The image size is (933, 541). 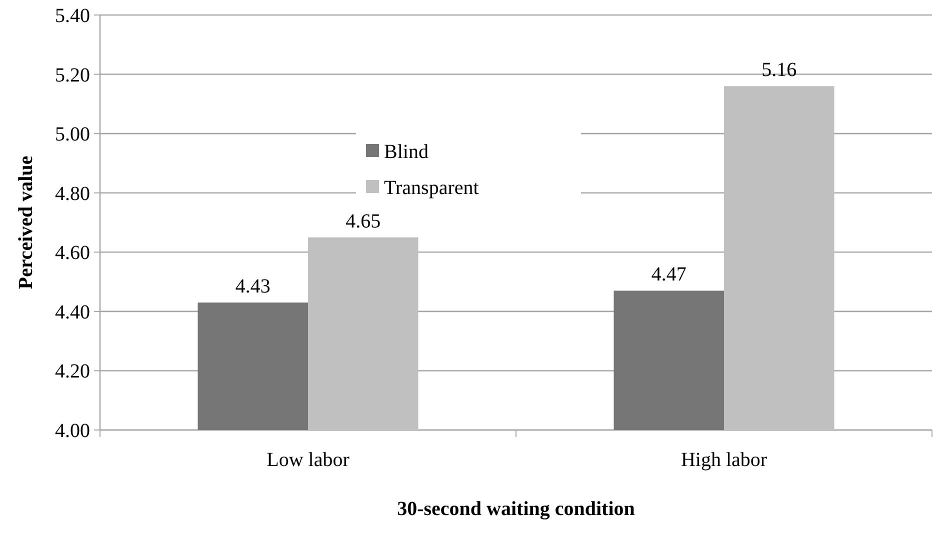 What do you see at coordinates (72, 135) in the screenshot?
I see `y-tick-label: 5.00` at bounding box center [72, 135].